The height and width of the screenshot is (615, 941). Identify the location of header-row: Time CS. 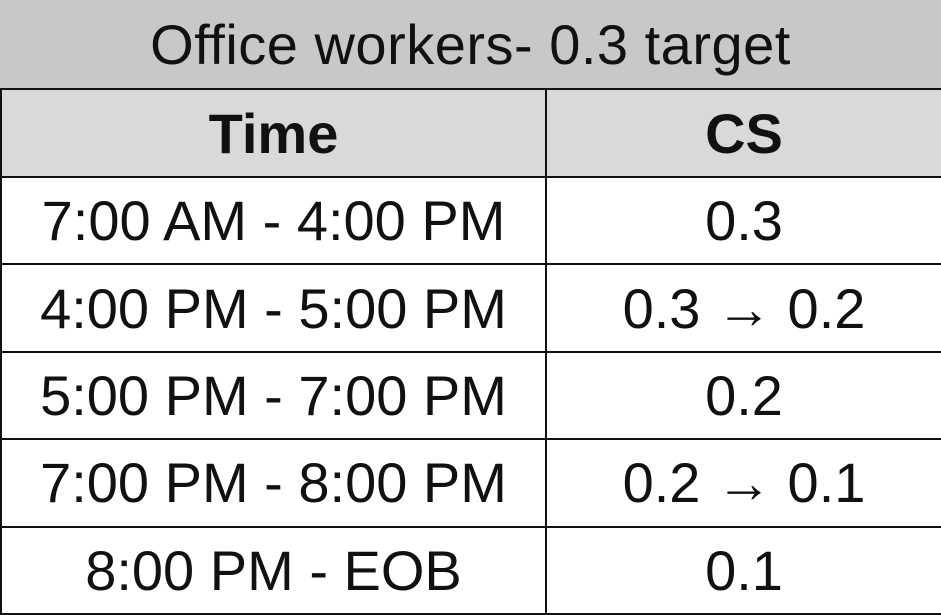
(470, 133).